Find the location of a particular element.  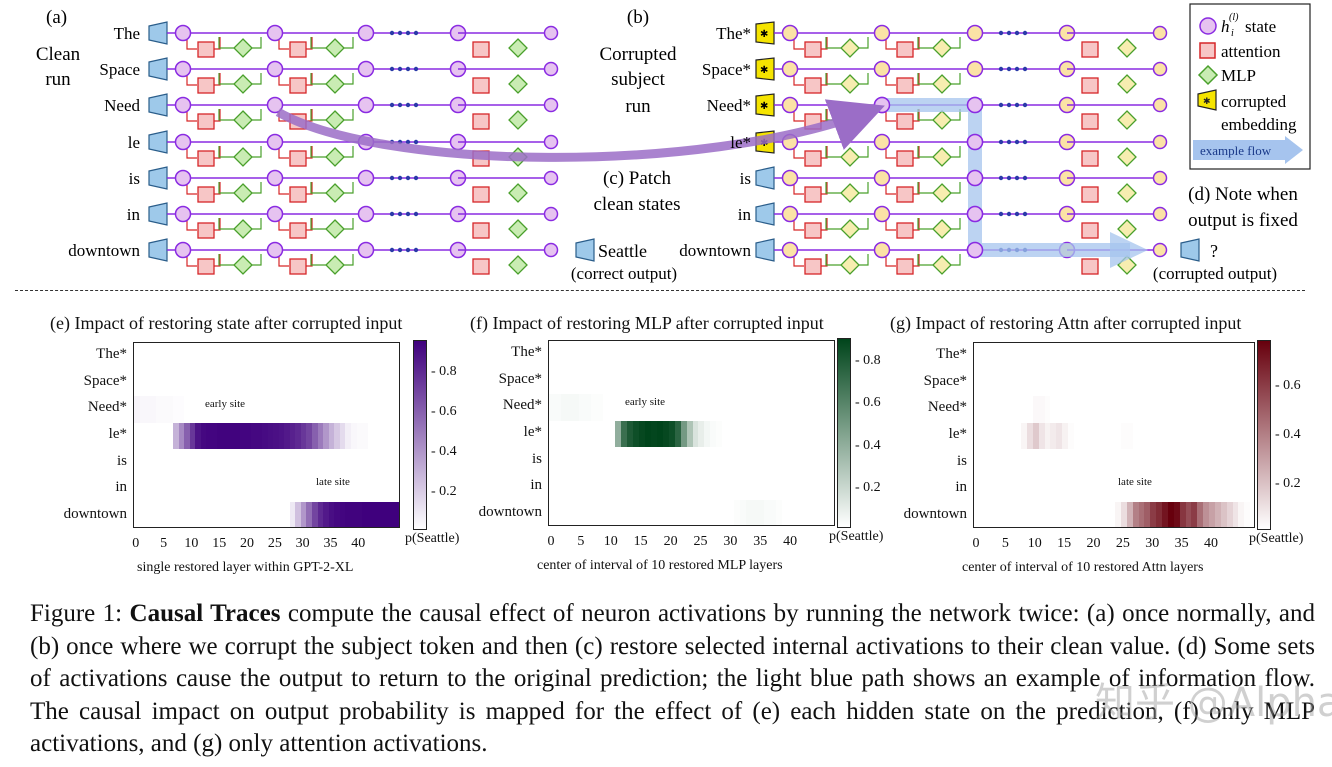

y-tick-label: le* is located at coordinates (117, 434).